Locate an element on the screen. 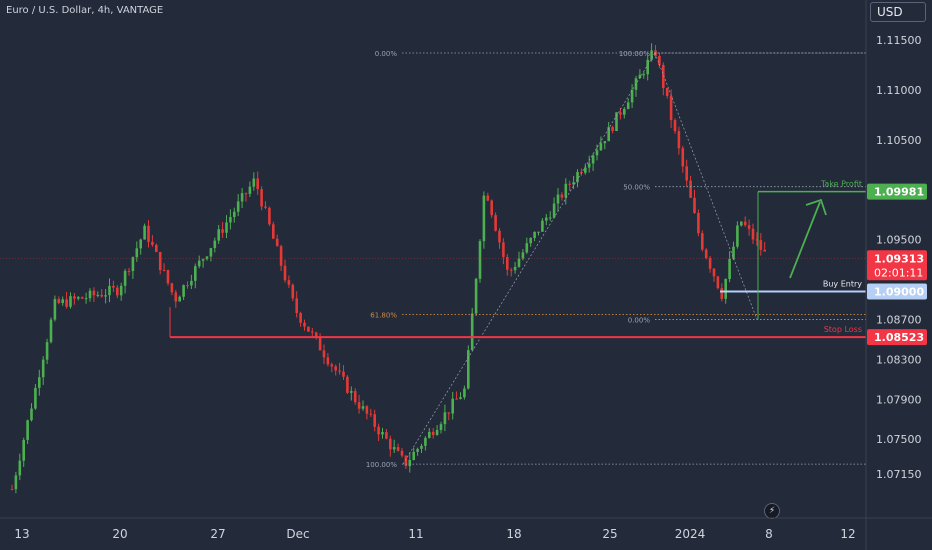 This screenshot has height=550, width=932. lightning-icon: ⚡ is located at coordinates (772, 511).